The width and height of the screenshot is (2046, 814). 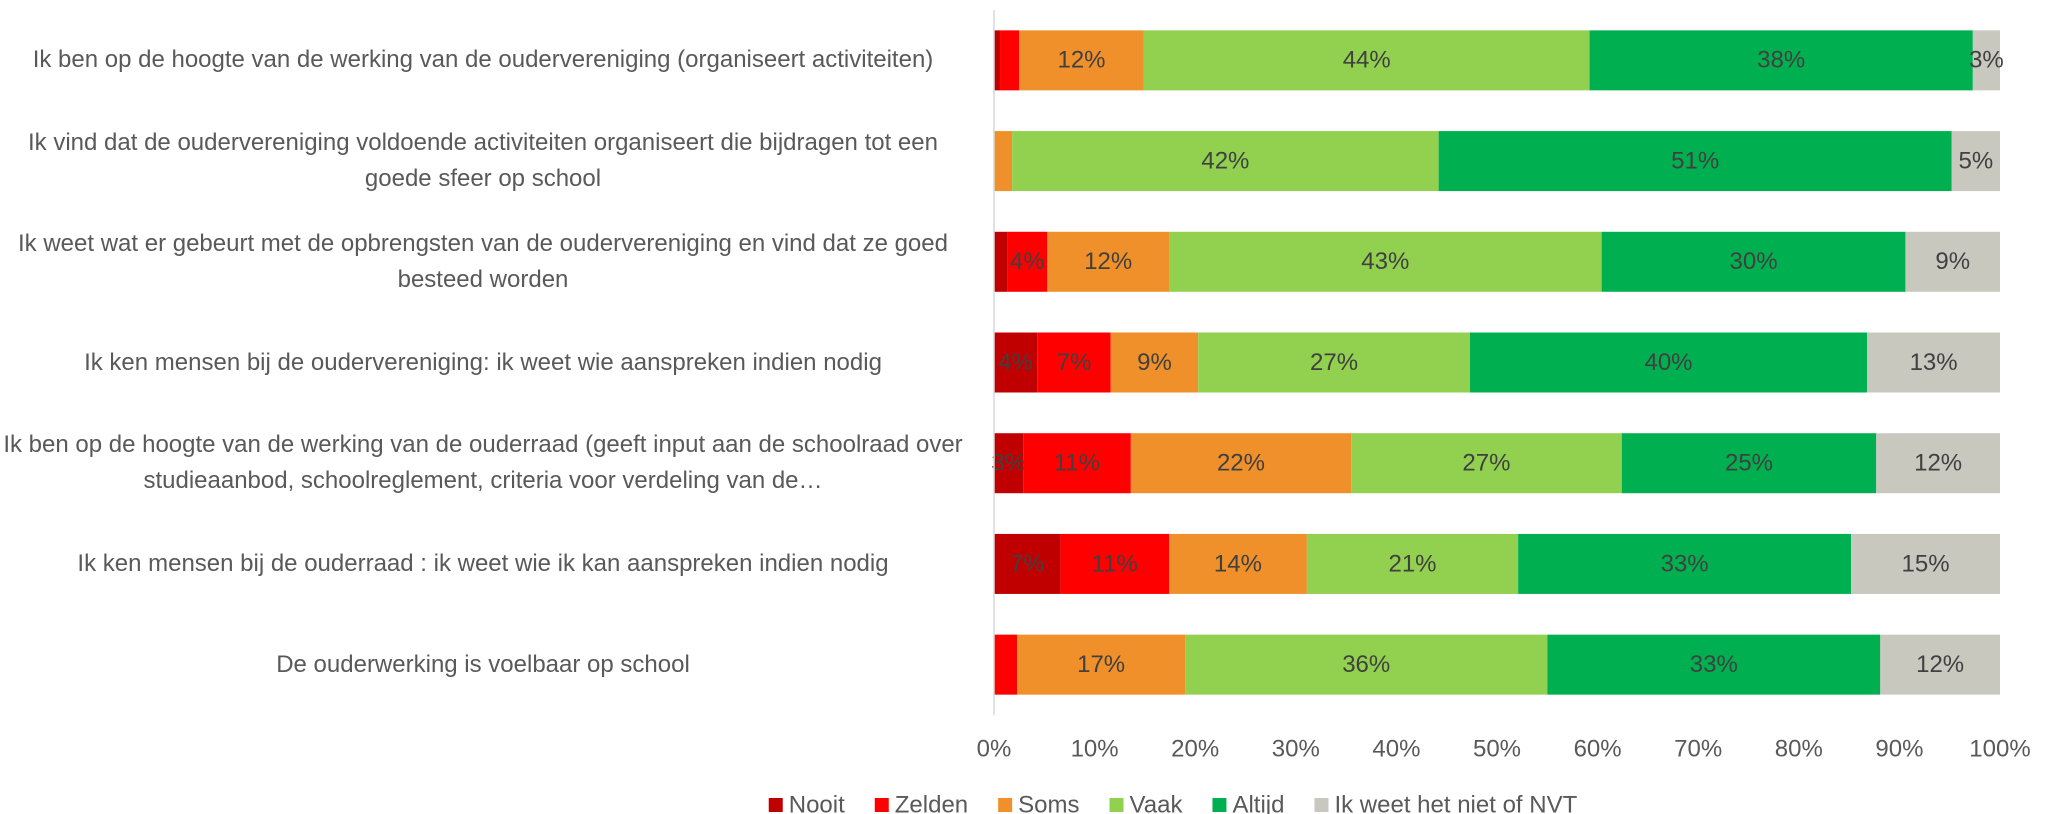 What do you see at coordinates (1598, 748) in the screenshot?
I see `x-tick-label: 60%` at bounding box center [1598, 748].